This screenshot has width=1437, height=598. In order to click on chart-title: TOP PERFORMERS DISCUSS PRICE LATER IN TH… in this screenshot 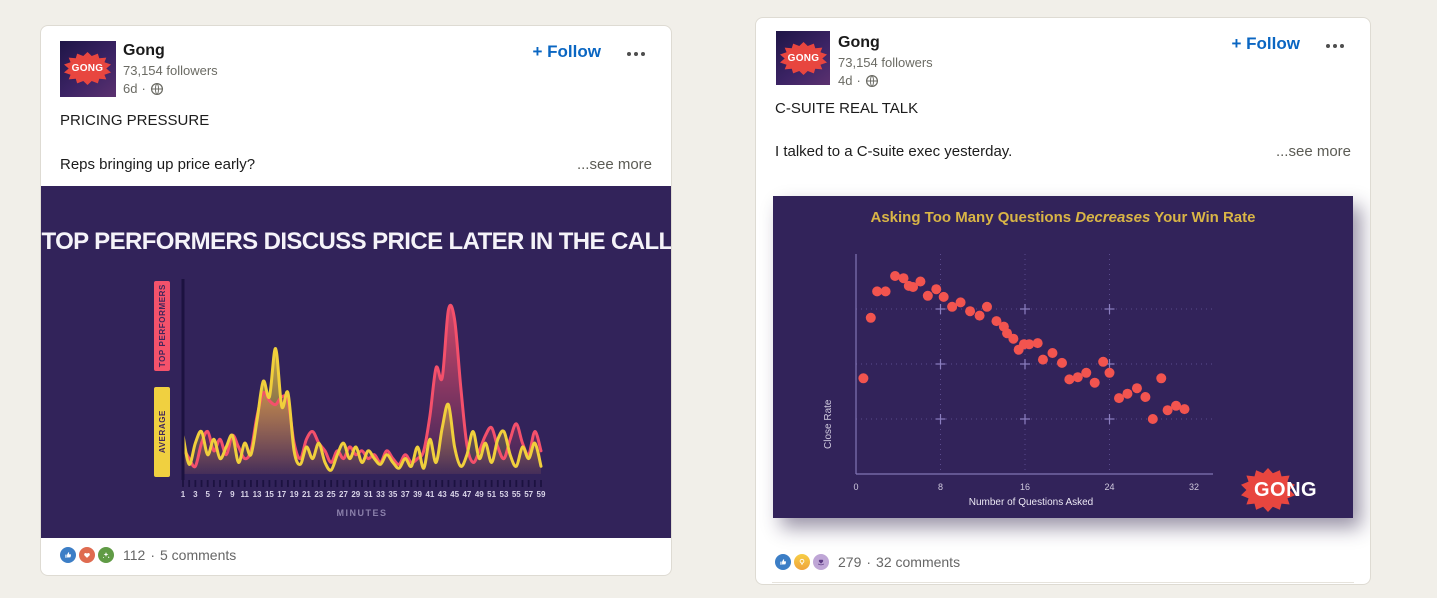, I will do `click(356, 241)`.